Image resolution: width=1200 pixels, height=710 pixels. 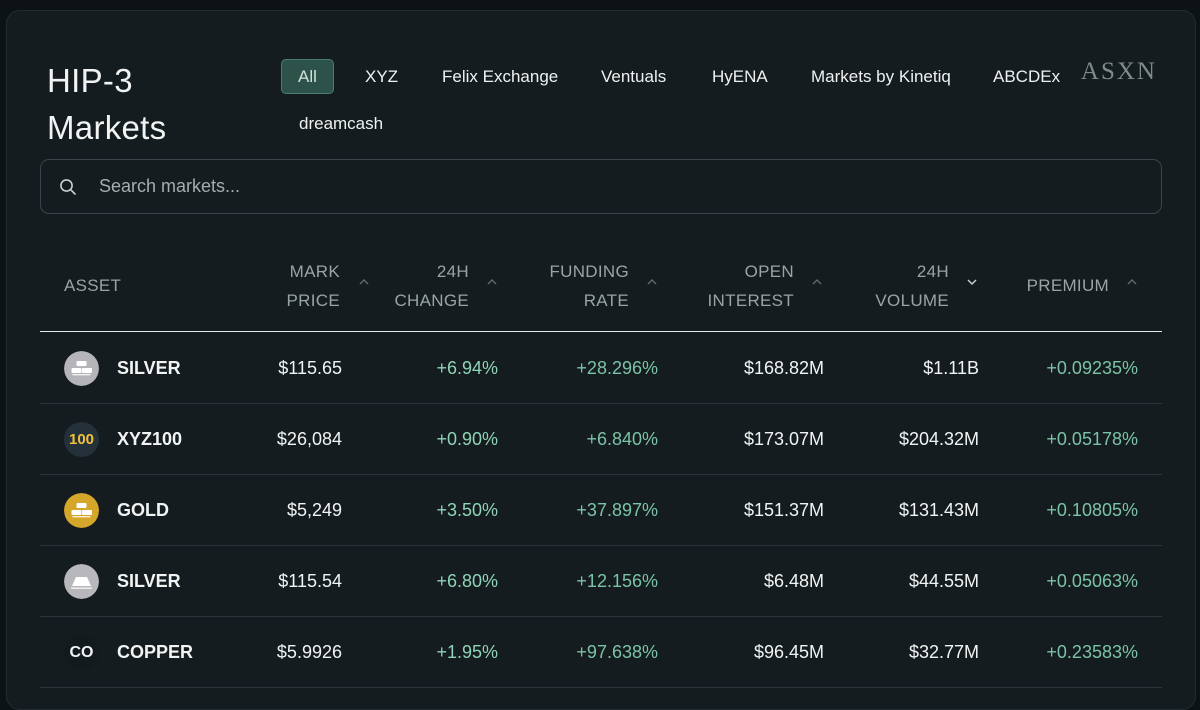 I want to click on brand-logo: ASXN, so click(x=1118, y=71).